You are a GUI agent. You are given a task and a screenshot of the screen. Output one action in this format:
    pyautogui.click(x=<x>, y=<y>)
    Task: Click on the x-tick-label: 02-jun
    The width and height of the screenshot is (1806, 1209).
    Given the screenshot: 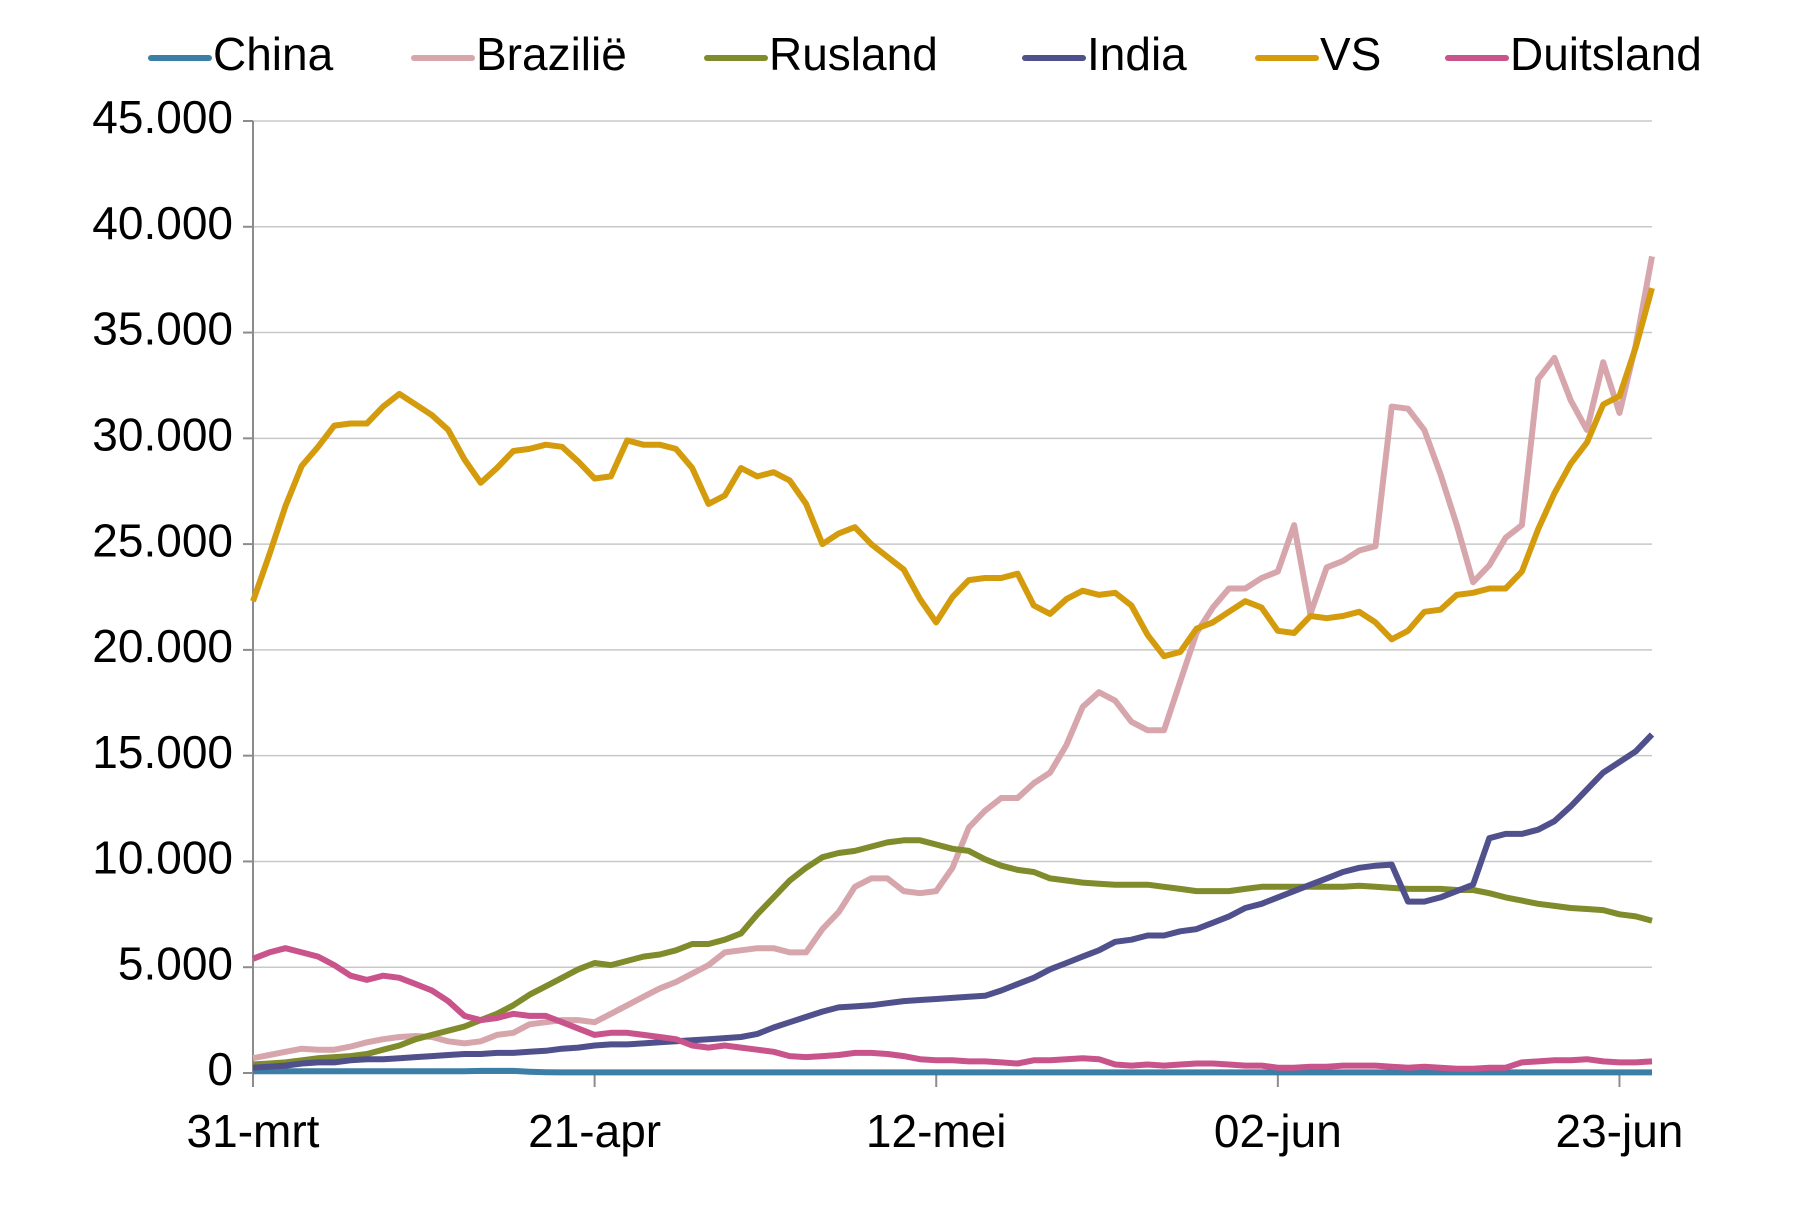 What is the action you would take?
    pyautogui.click(x=1278, y=1131)
    